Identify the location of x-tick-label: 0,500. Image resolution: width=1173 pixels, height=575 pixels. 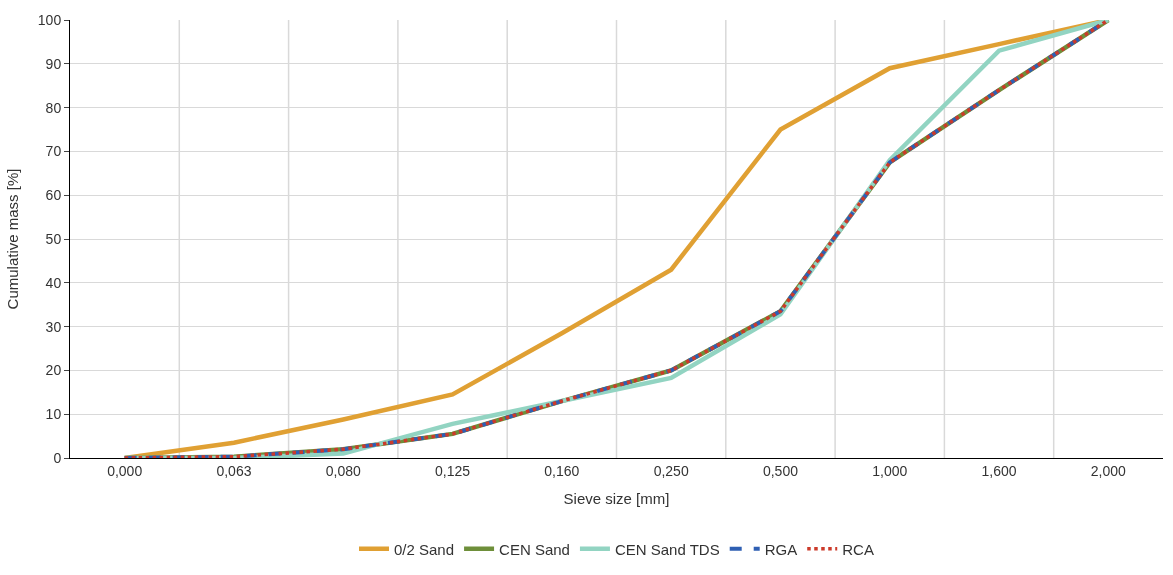
(780, 470).